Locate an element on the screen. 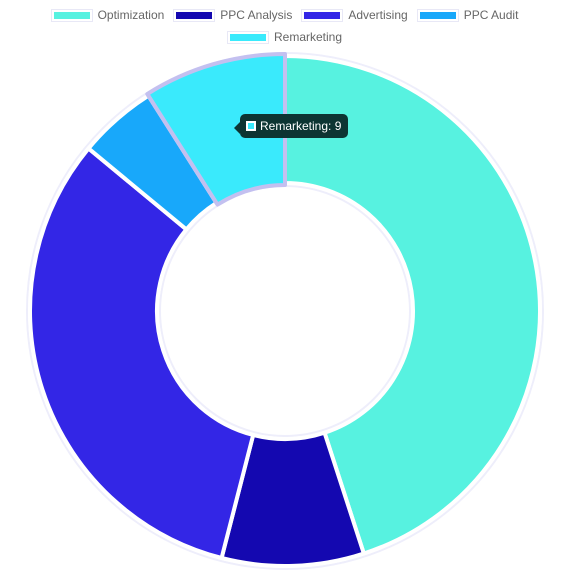  legend-label: Remarketing is located at coordinates (308, 37).